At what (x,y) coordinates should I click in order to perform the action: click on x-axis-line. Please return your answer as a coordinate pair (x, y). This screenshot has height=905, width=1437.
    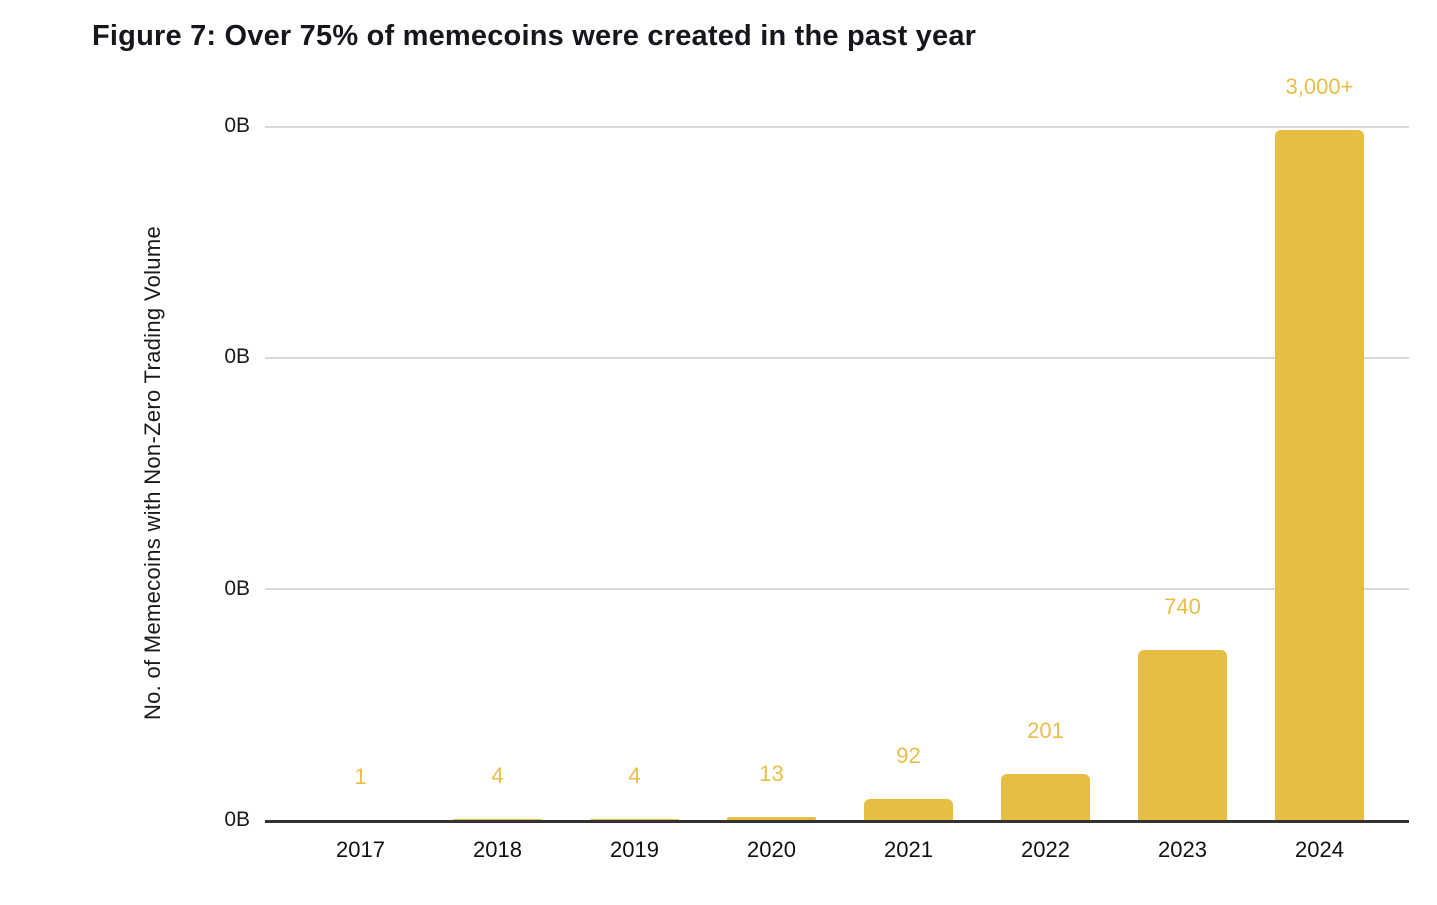
    Looking at the image, I should click on (837, 821).